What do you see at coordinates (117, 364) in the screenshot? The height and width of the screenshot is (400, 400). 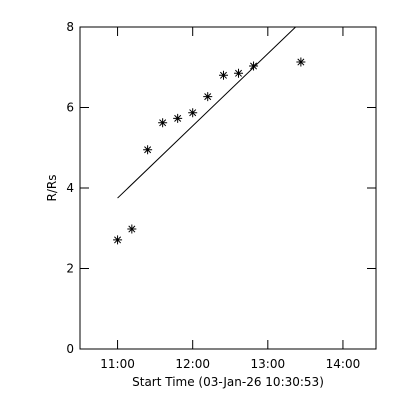 I see `x-tick-label: 11:00` at bounding box center [117, 364].